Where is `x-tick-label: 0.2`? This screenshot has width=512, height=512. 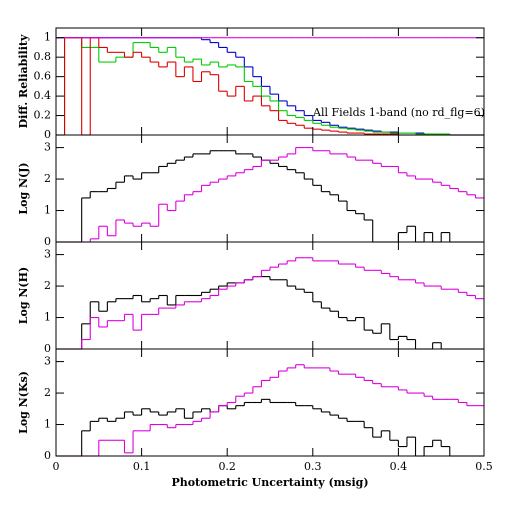 x-tick-label: 0.2 is located at coordinates (227, 466).